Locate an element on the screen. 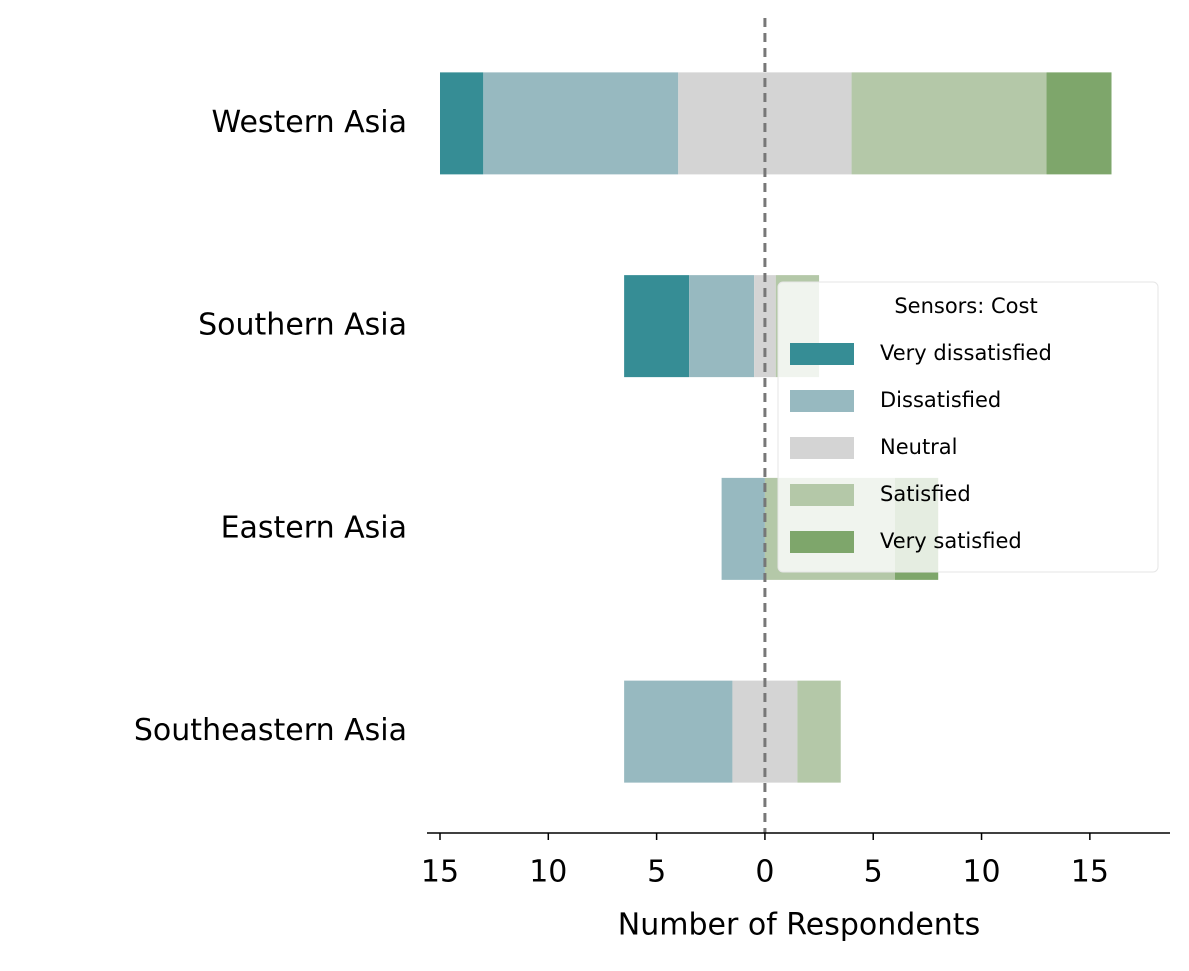 Image resolution: width=1189 pixels, height=971 pixels. y-tick-label: Southern Asia is located at coordinates (302, 325).